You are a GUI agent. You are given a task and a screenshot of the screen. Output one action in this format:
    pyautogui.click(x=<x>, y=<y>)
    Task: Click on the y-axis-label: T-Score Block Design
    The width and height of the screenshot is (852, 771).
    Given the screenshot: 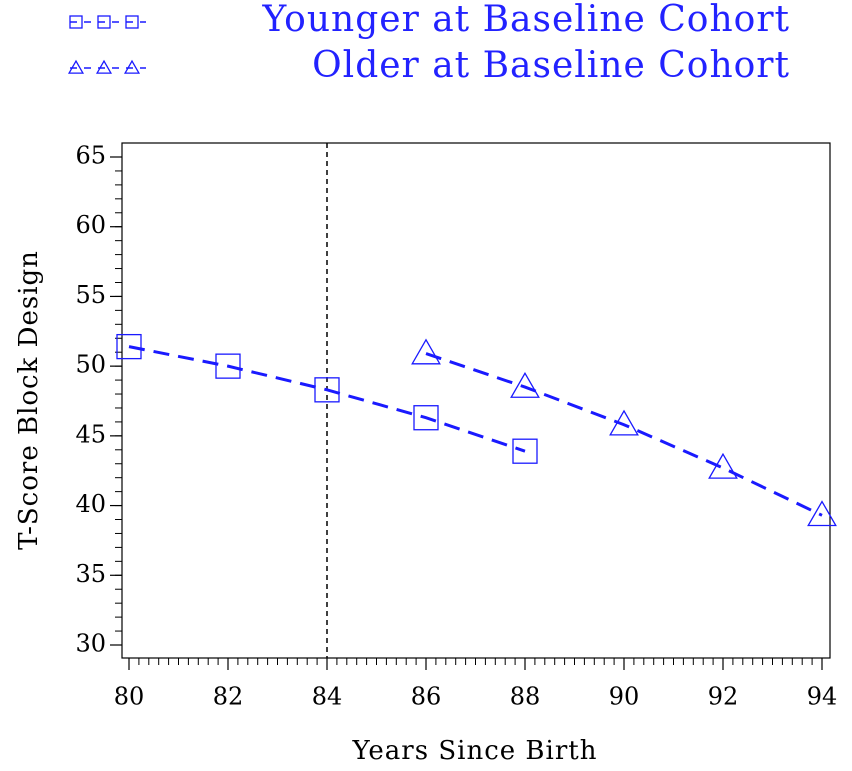 What is the action you would take?
    pyautogui.click(x=29, y=400)
    